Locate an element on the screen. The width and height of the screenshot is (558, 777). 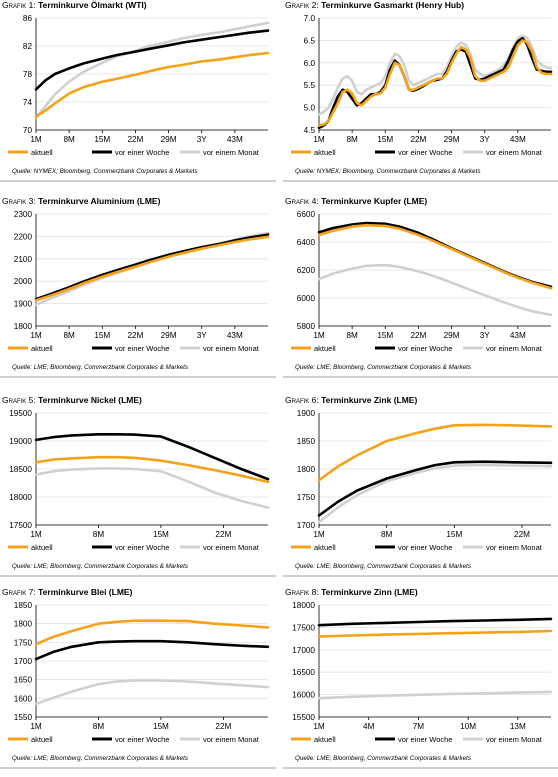
y-tick-label: 2000 is located at coordinates (23, 281).